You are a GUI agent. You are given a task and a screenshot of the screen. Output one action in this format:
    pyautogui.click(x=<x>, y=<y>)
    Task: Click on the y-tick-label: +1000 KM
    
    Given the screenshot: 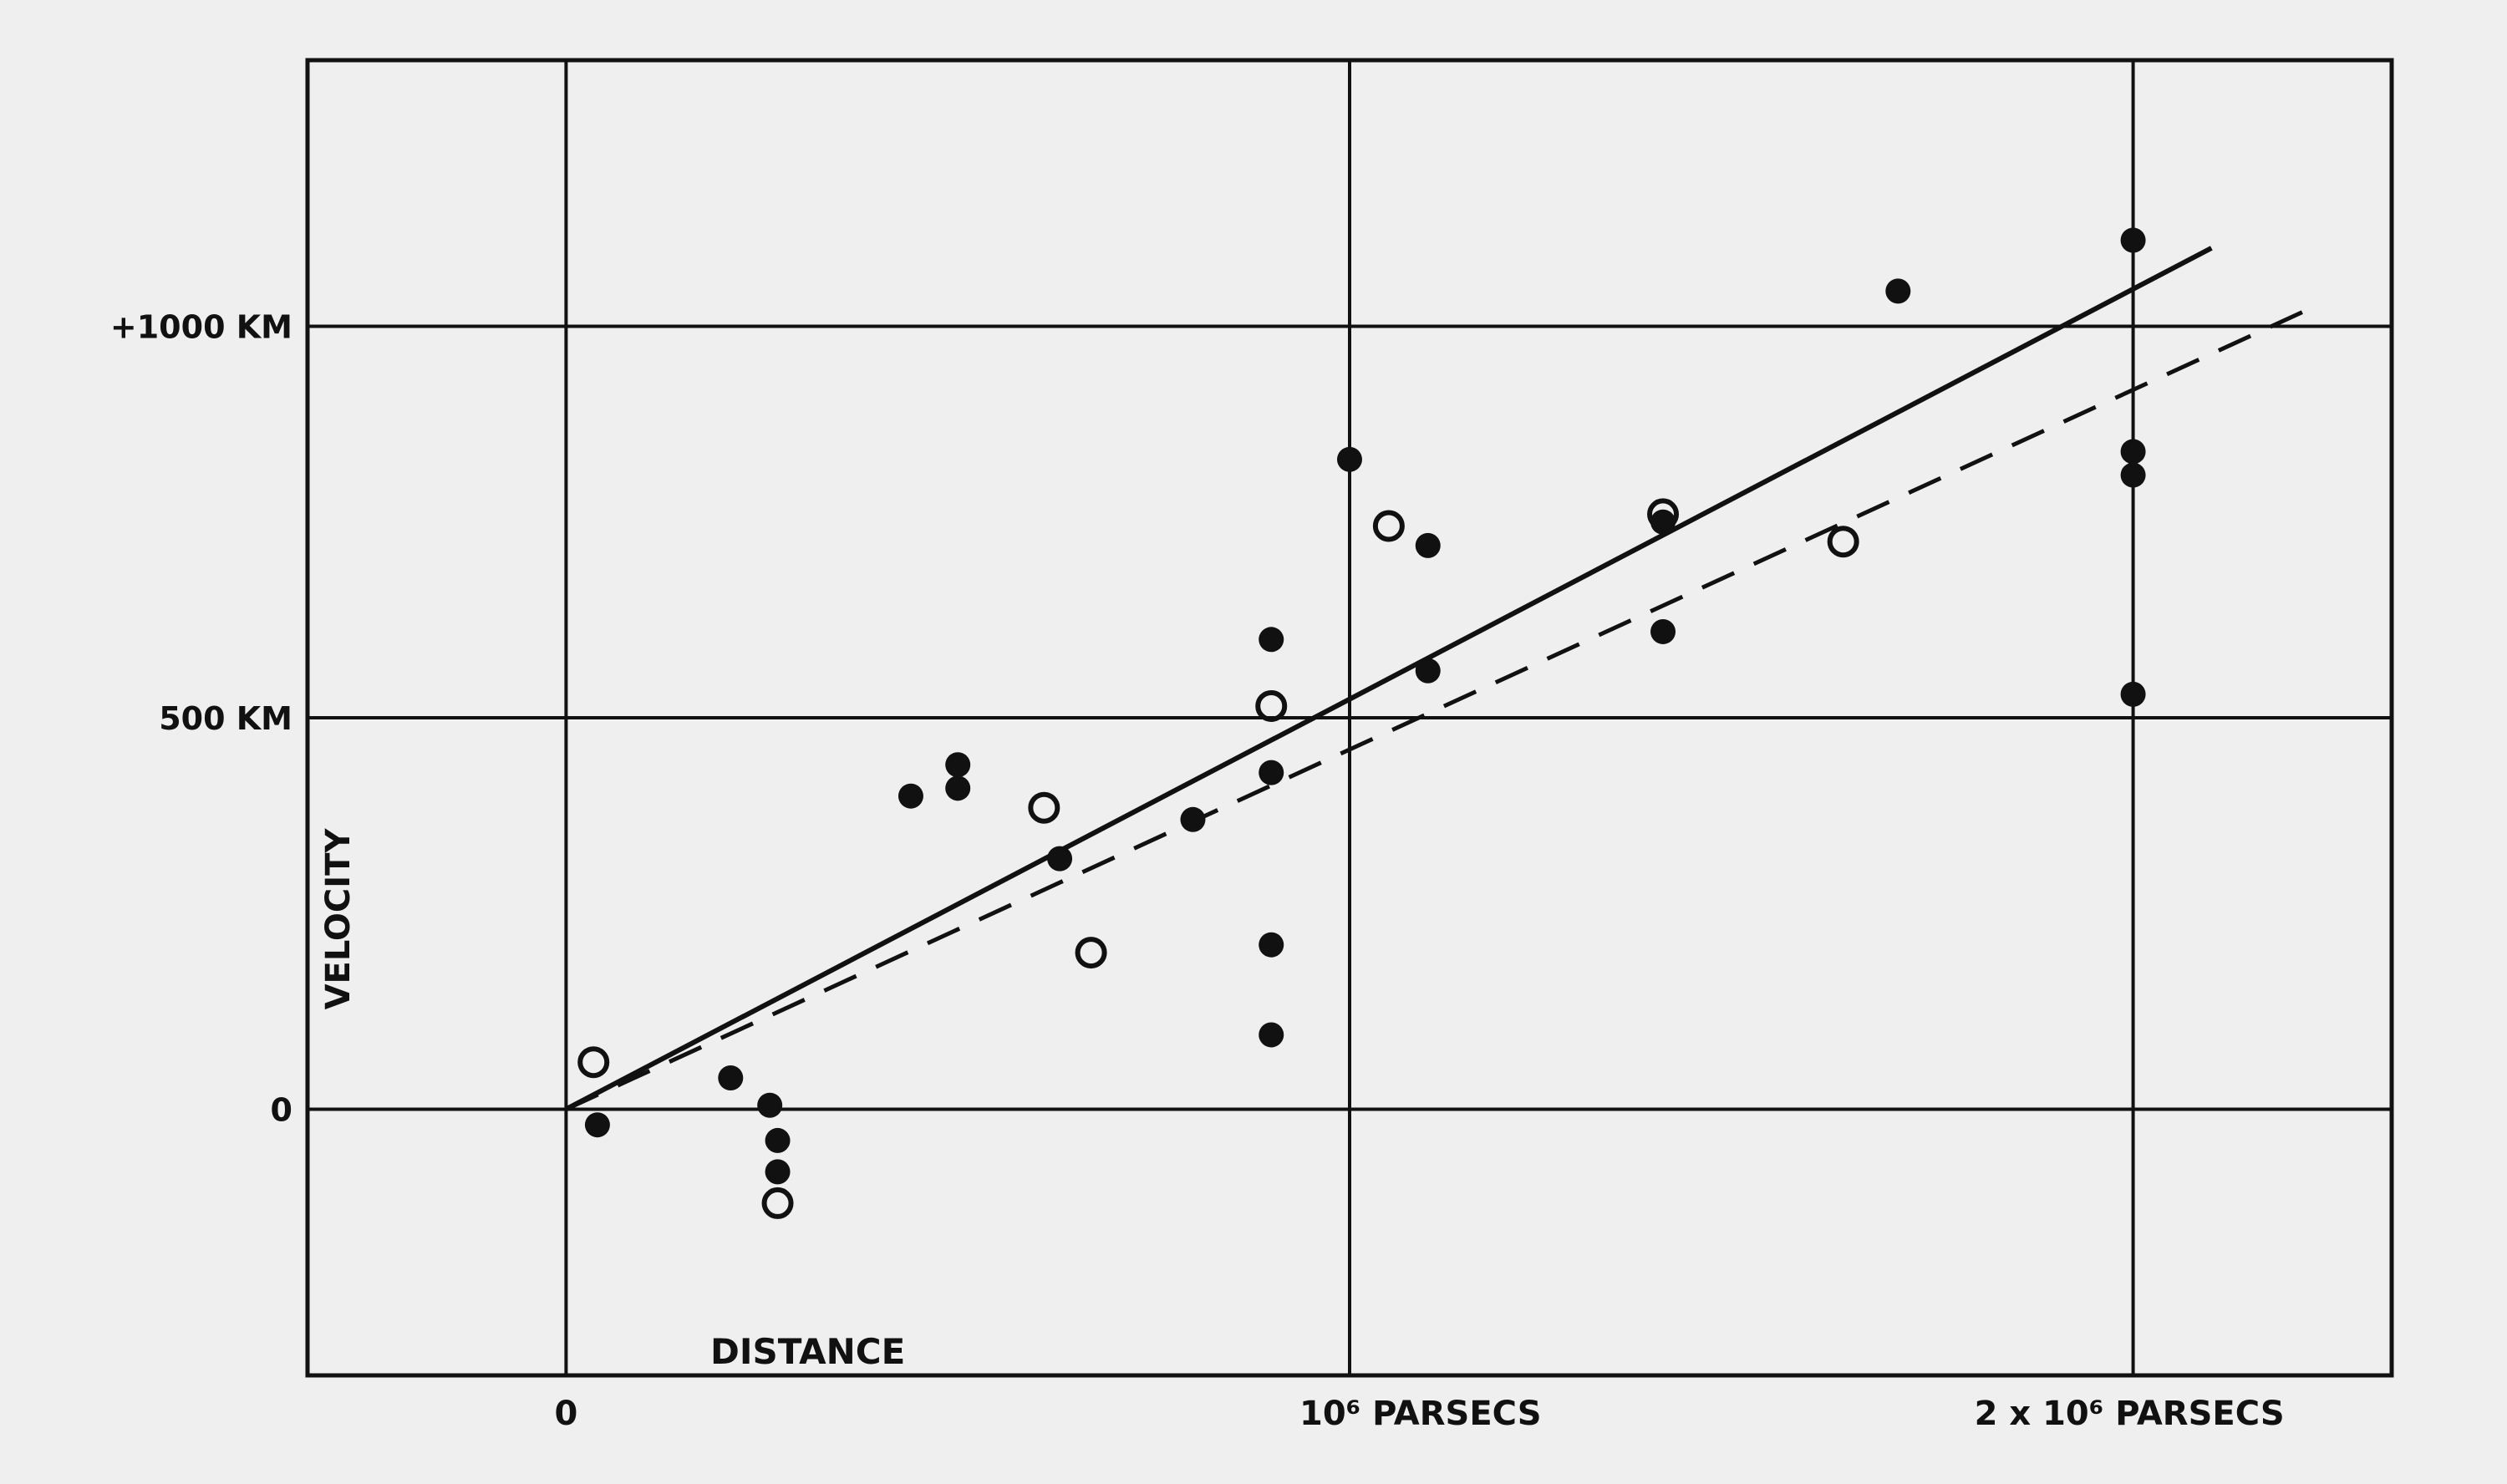 What is the action you would take?
    pyautogui.click(x=201, y=327)
    